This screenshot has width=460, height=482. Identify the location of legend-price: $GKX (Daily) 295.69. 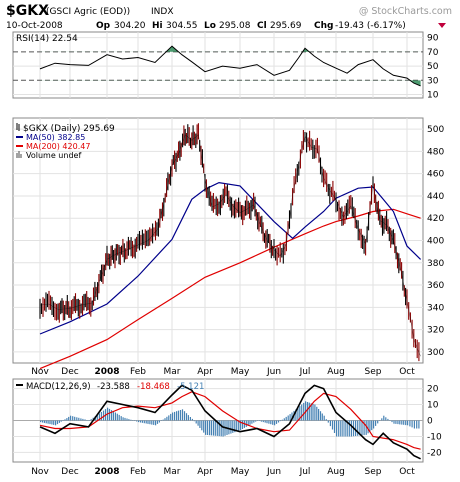
(69, 129).